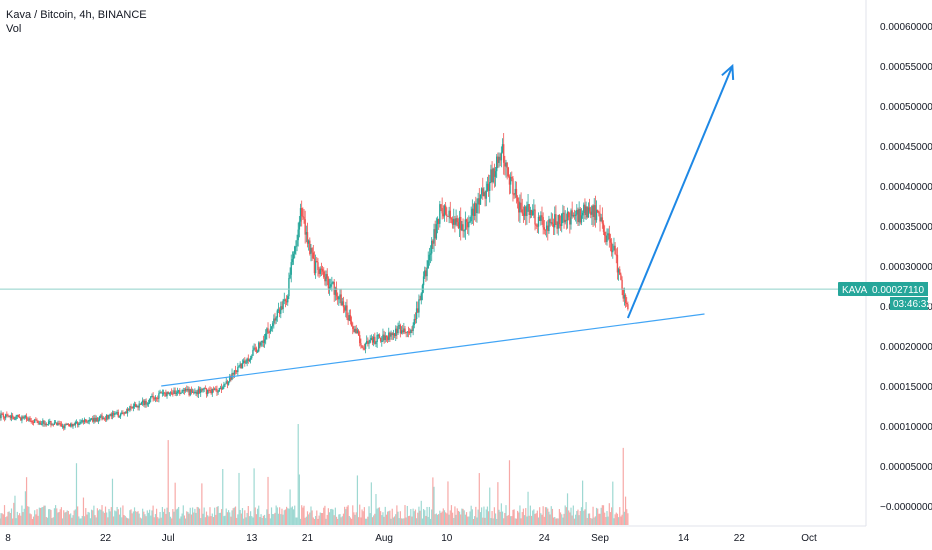 Image resolution: width=932 pixels, height=550 pixels. What do you see at coordinates (411, 538) in the screenshot?
I see `time-axis: 8 22 Jul 13 21 Aug 10 24 Sep 14 22 Oct` at bounding box center [411, 538].